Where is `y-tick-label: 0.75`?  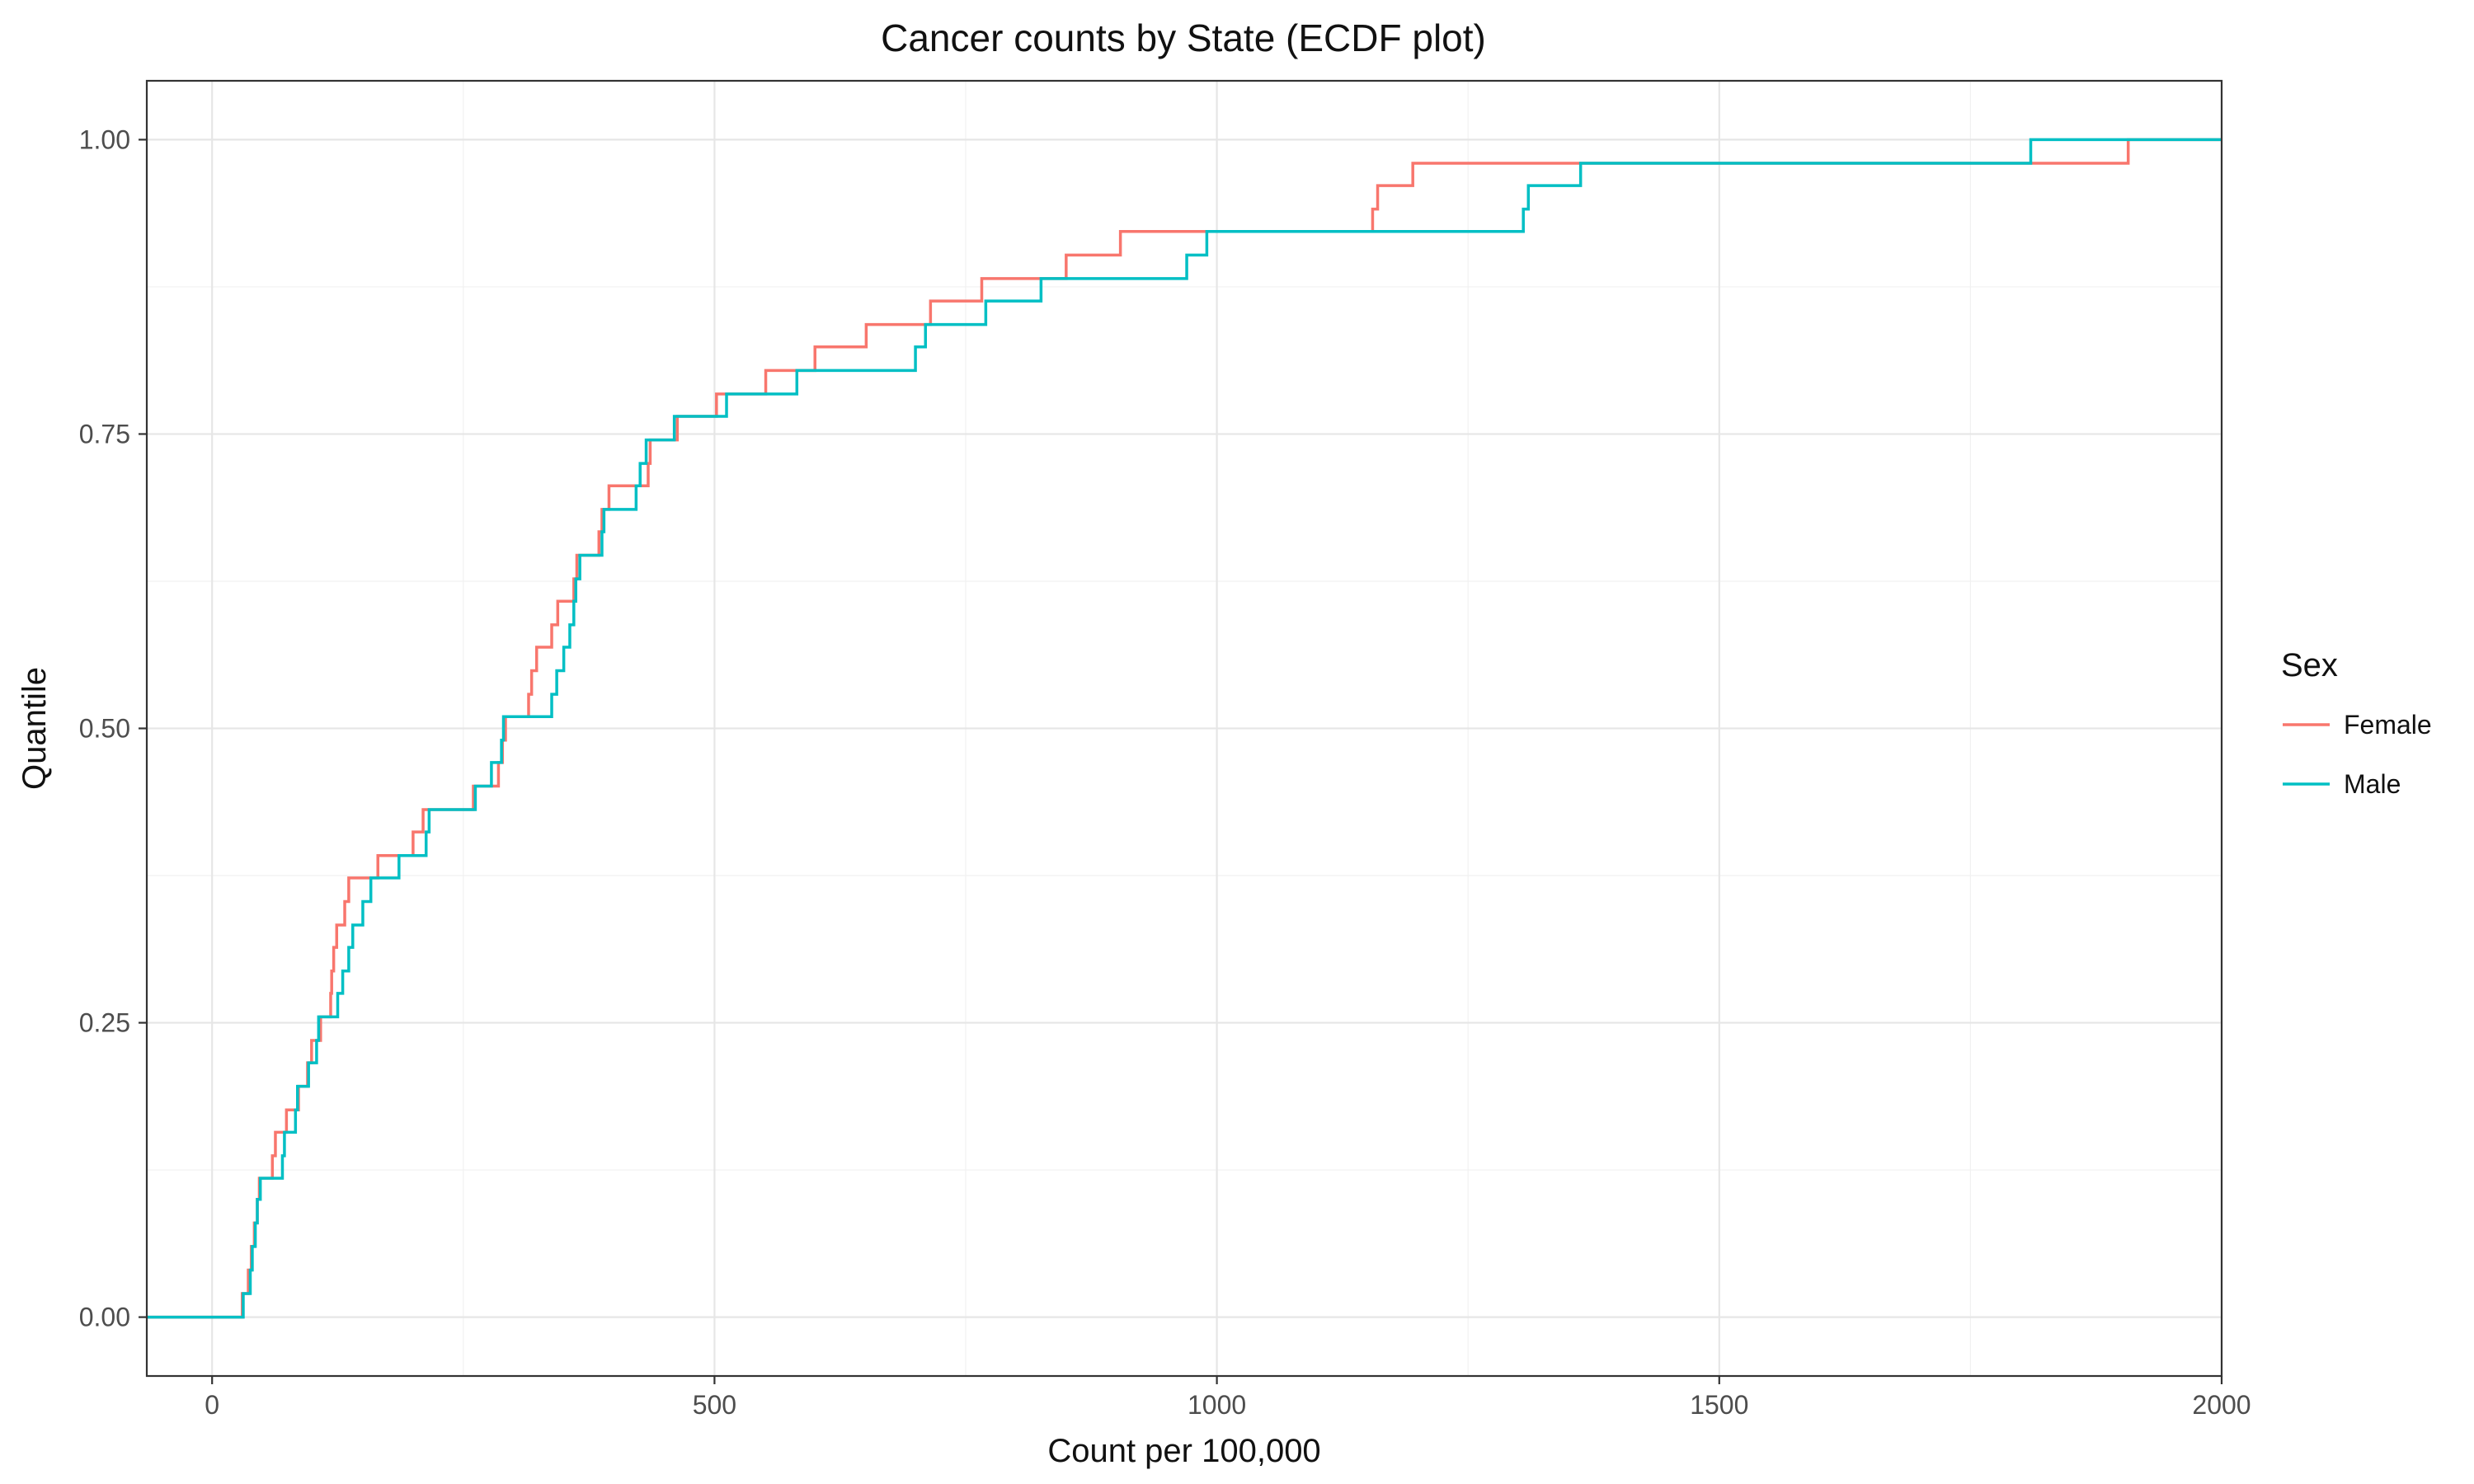 y-tick-label: 0.75 is located at coordinates (104, 433).